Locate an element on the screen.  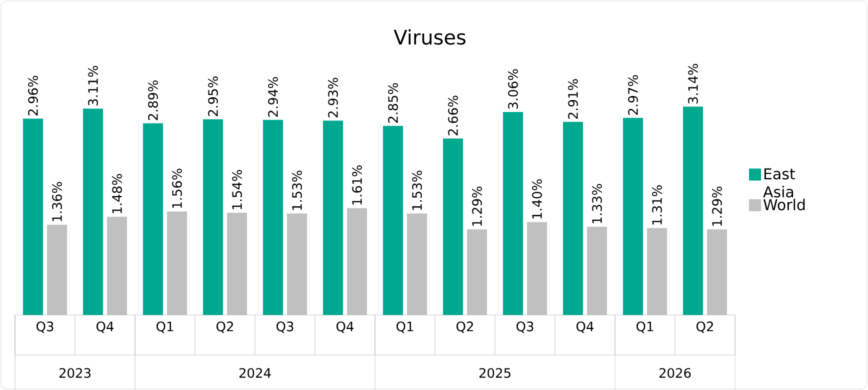
data-label: 1.61% is located at coordinates (357, 185).